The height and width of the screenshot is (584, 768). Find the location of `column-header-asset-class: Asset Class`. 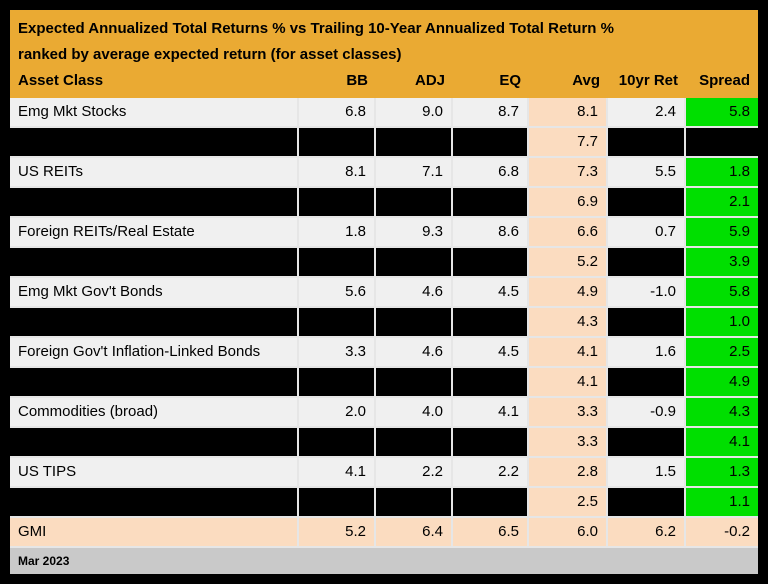

column-header-asset-class: Asset Class is located at coordinates (61, 80).